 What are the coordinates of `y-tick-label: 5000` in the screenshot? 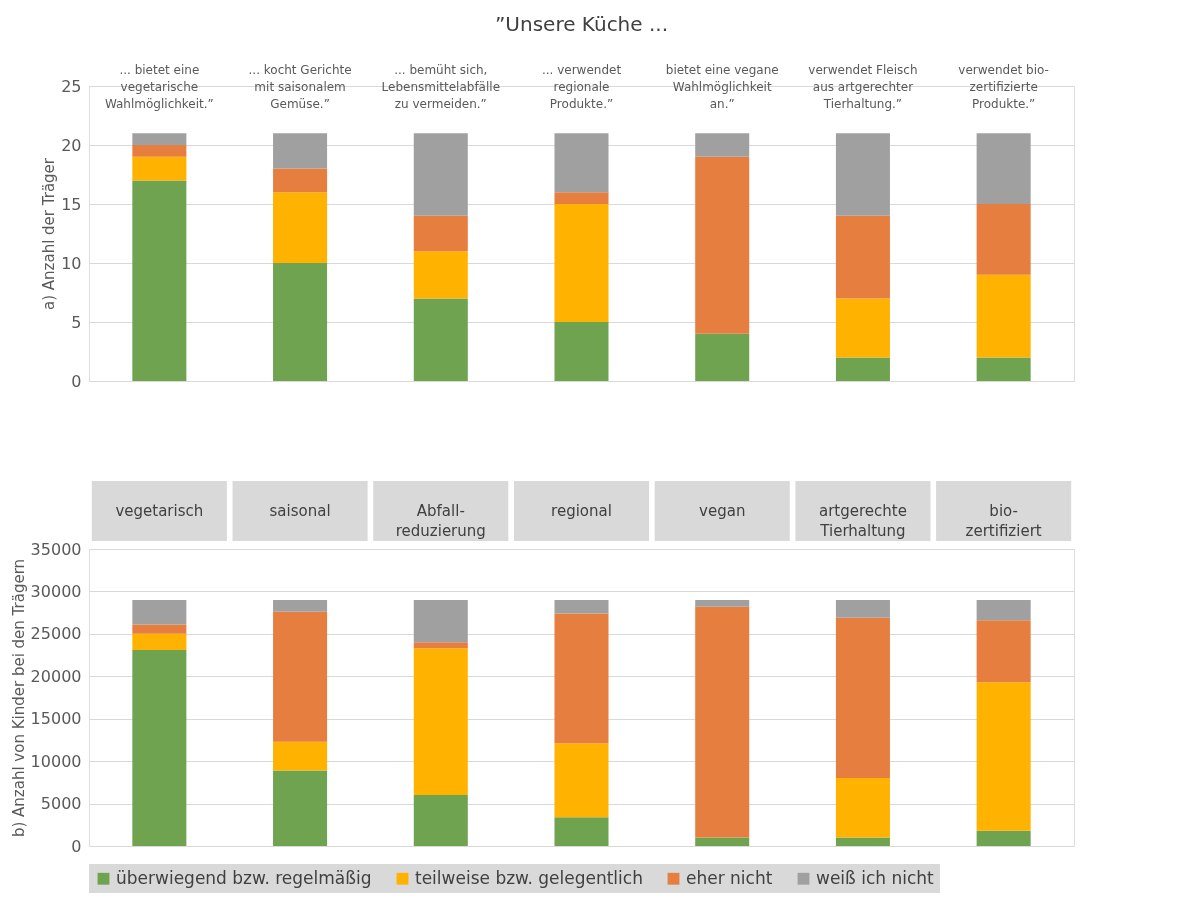 It's located at (61, 804).